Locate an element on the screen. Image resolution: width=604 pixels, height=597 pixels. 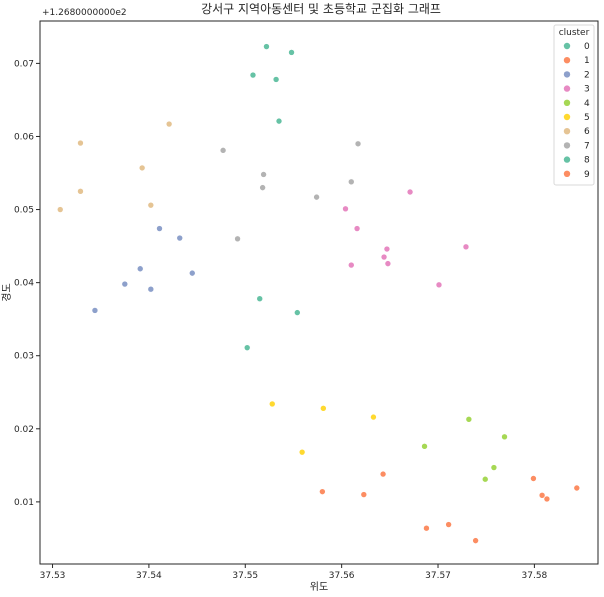
legend-label-1: 1 is located at coordinates (587, 61).